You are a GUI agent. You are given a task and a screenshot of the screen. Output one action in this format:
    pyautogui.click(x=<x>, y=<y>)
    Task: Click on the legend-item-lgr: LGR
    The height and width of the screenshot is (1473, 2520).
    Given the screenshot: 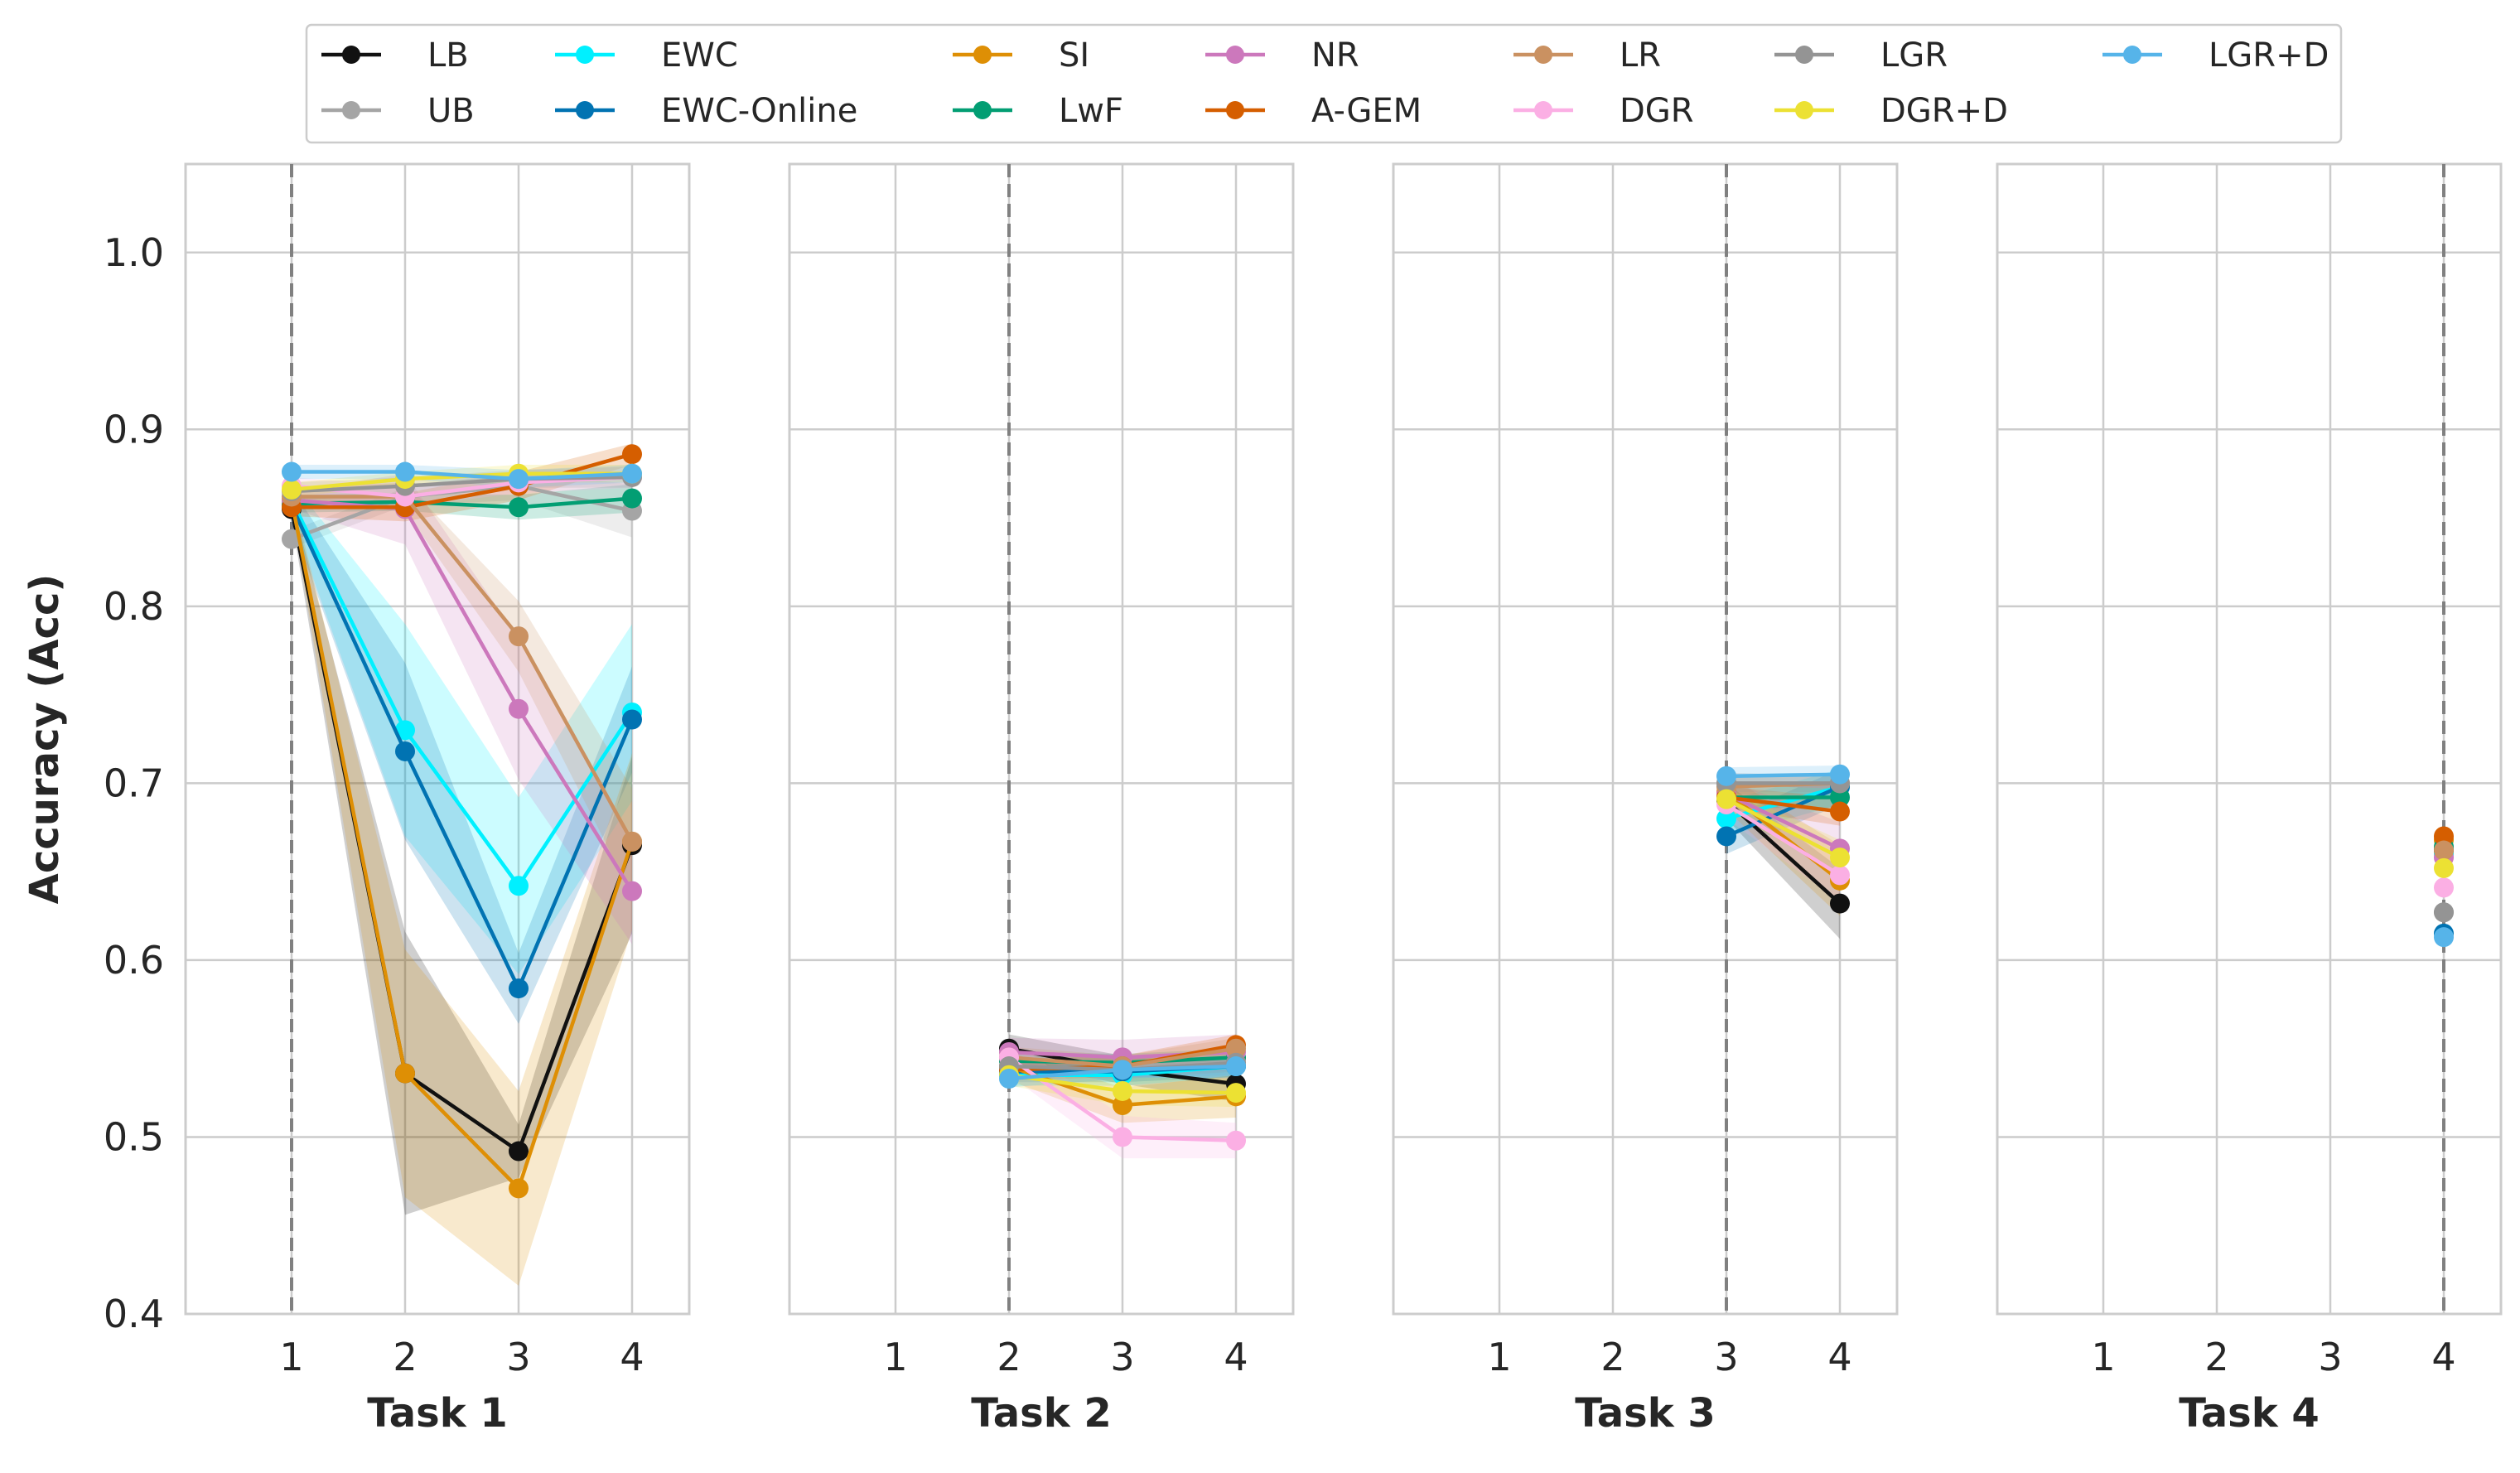 What is the action you would take?
    pyautogui.click(x=1861, y=55)
    